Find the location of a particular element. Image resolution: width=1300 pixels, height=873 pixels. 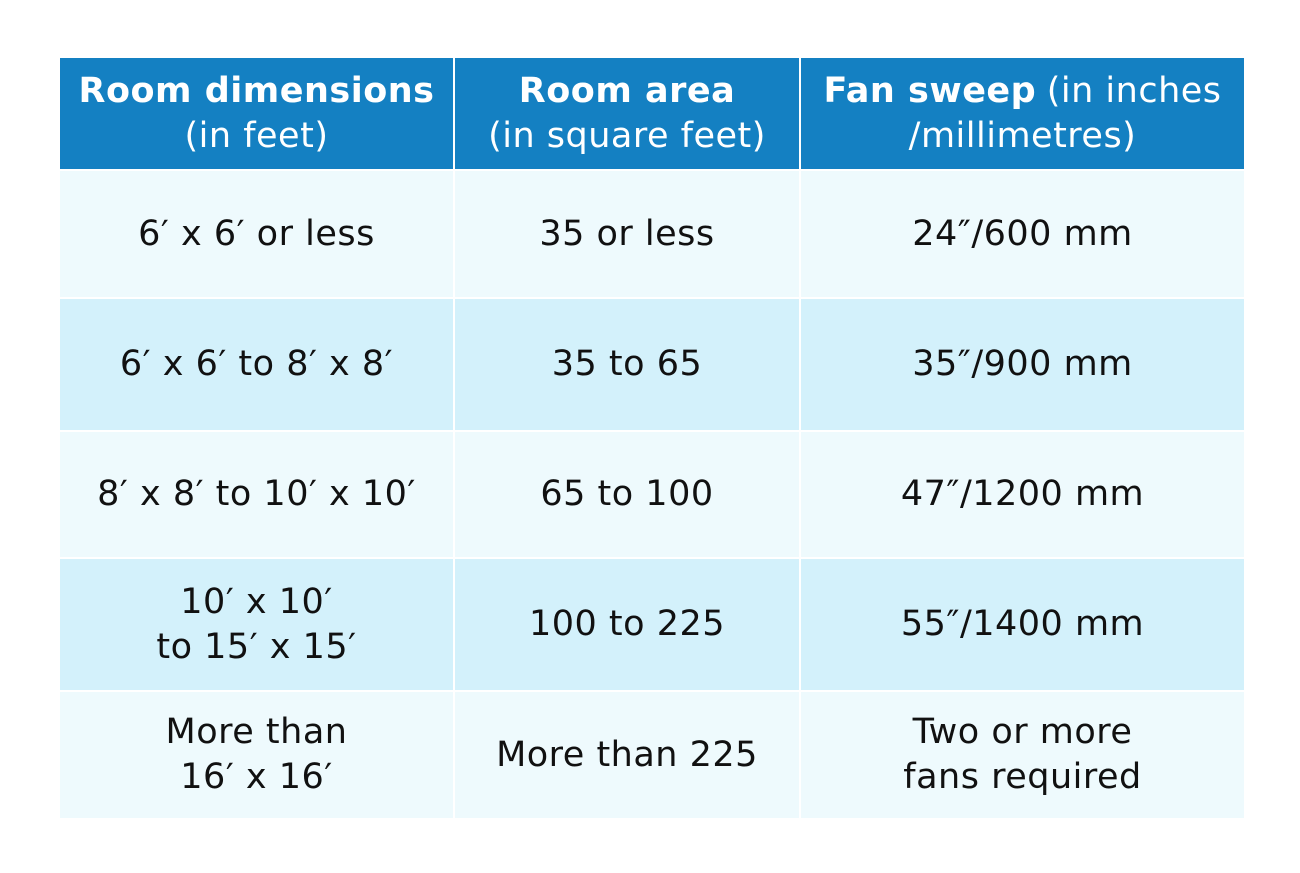

header-cell: Room dimensions (in feet) is located at coordinates (256, 113).